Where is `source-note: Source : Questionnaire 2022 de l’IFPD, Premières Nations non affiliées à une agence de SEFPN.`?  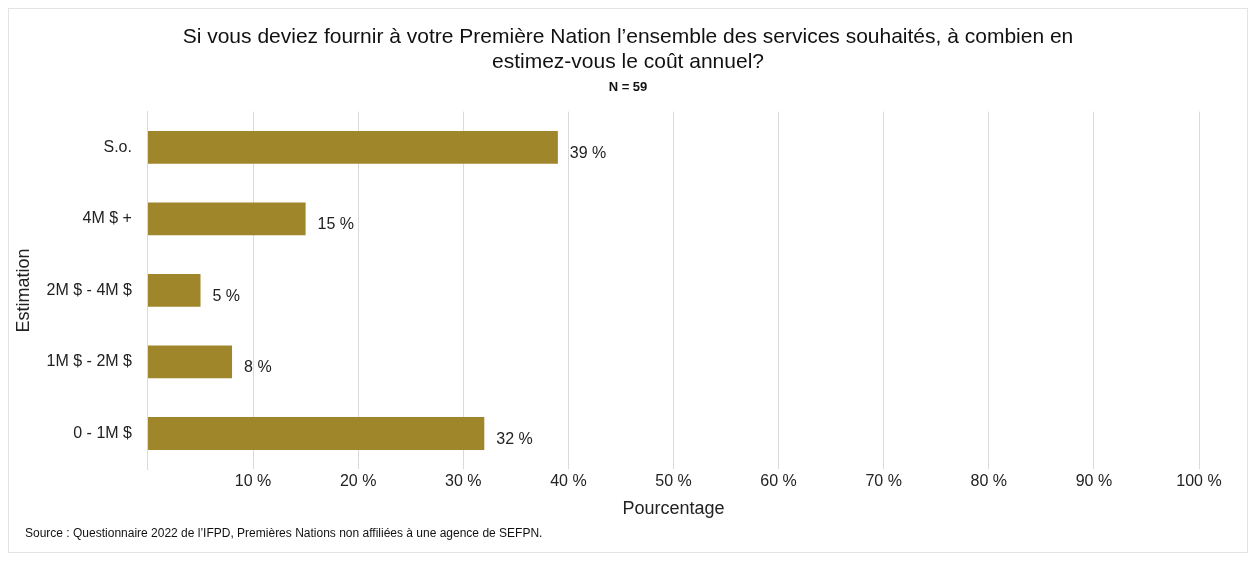 source-note: Source : Questionnaire 2022 de l’IFPD, Premières Nations non affiliées à une agence de SEFPN. is located at coordinates (284, 533).